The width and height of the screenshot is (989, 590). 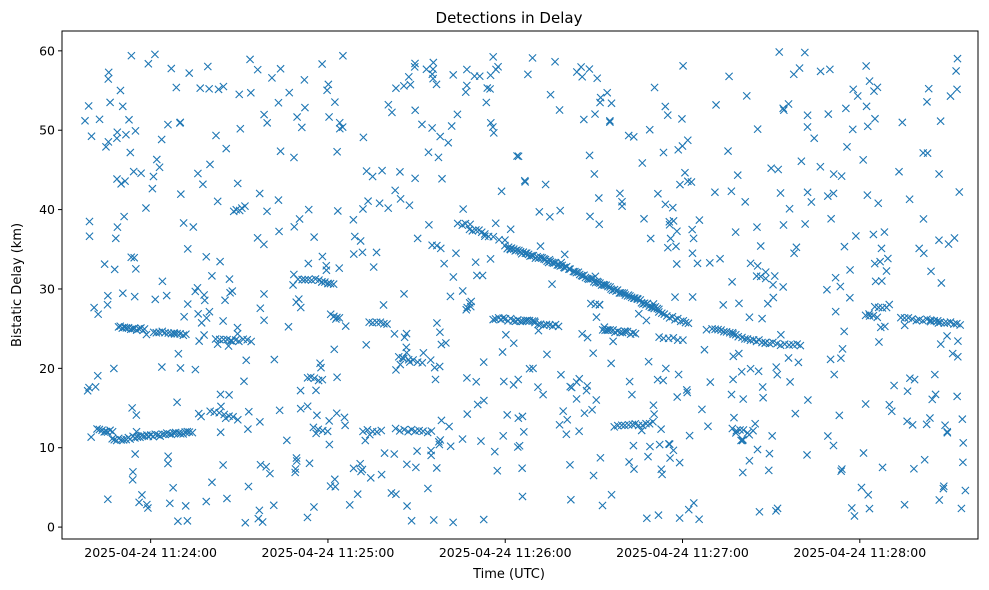 What do you see at coordinates (505, 552) in the screenshot?
I see `x-tick-label: 2025-04-24 11:26:00` at bounding box center [505, 552].